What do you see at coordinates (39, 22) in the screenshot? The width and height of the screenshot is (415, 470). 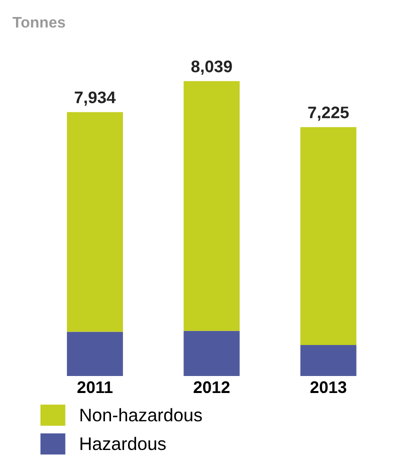 I see `chart-title: Tonnes` at bounding box center [39, 22].